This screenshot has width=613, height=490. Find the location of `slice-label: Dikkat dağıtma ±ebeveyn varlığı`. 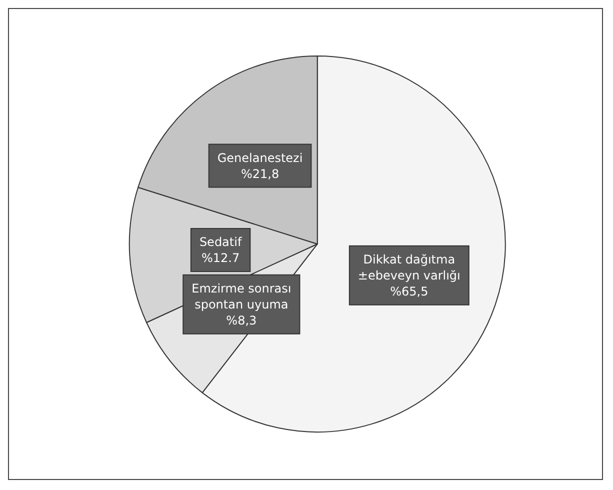

slice-label: Dikkat dağıtma ±ebeveyn varlığı is located at coordinates (409, 267).